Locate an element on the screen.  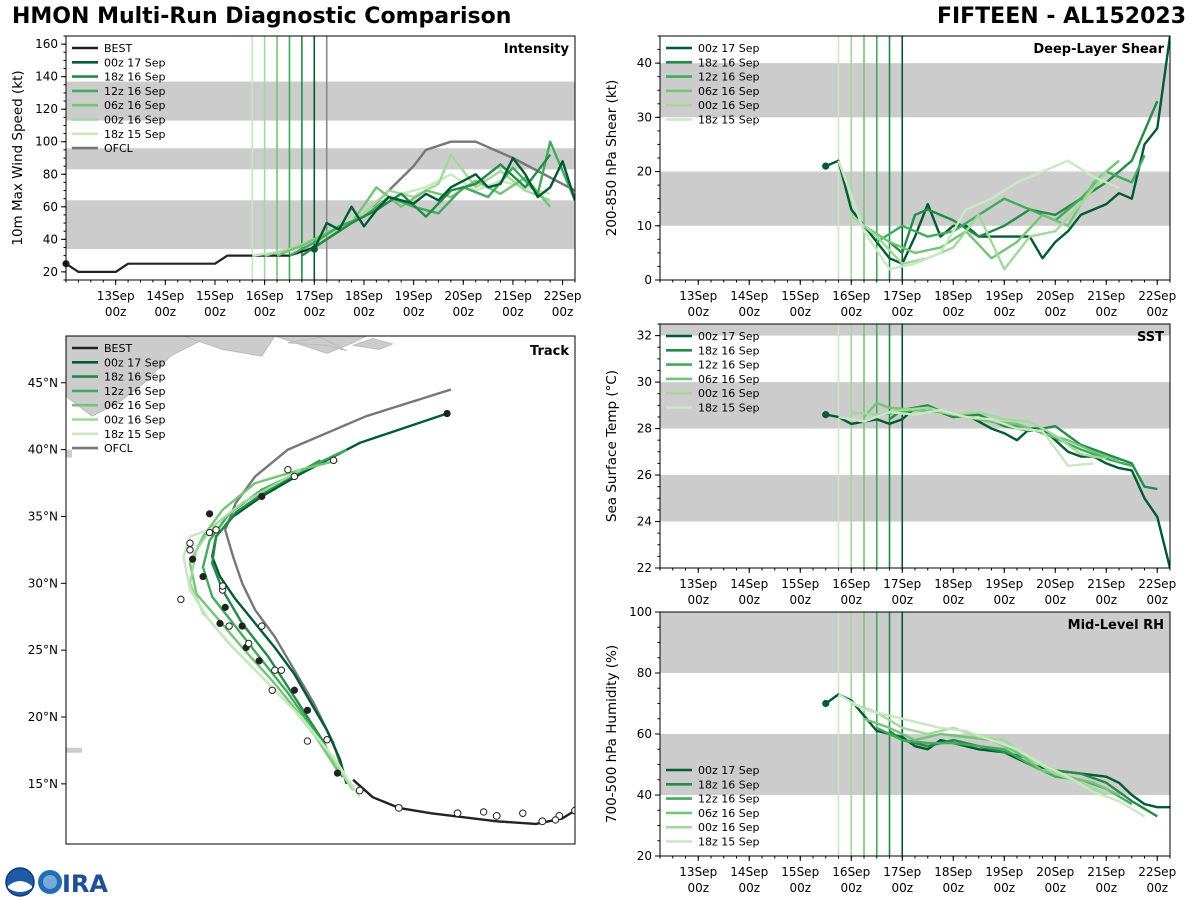
shear-ytick-label: 20 is located at coordinates (644, 172).